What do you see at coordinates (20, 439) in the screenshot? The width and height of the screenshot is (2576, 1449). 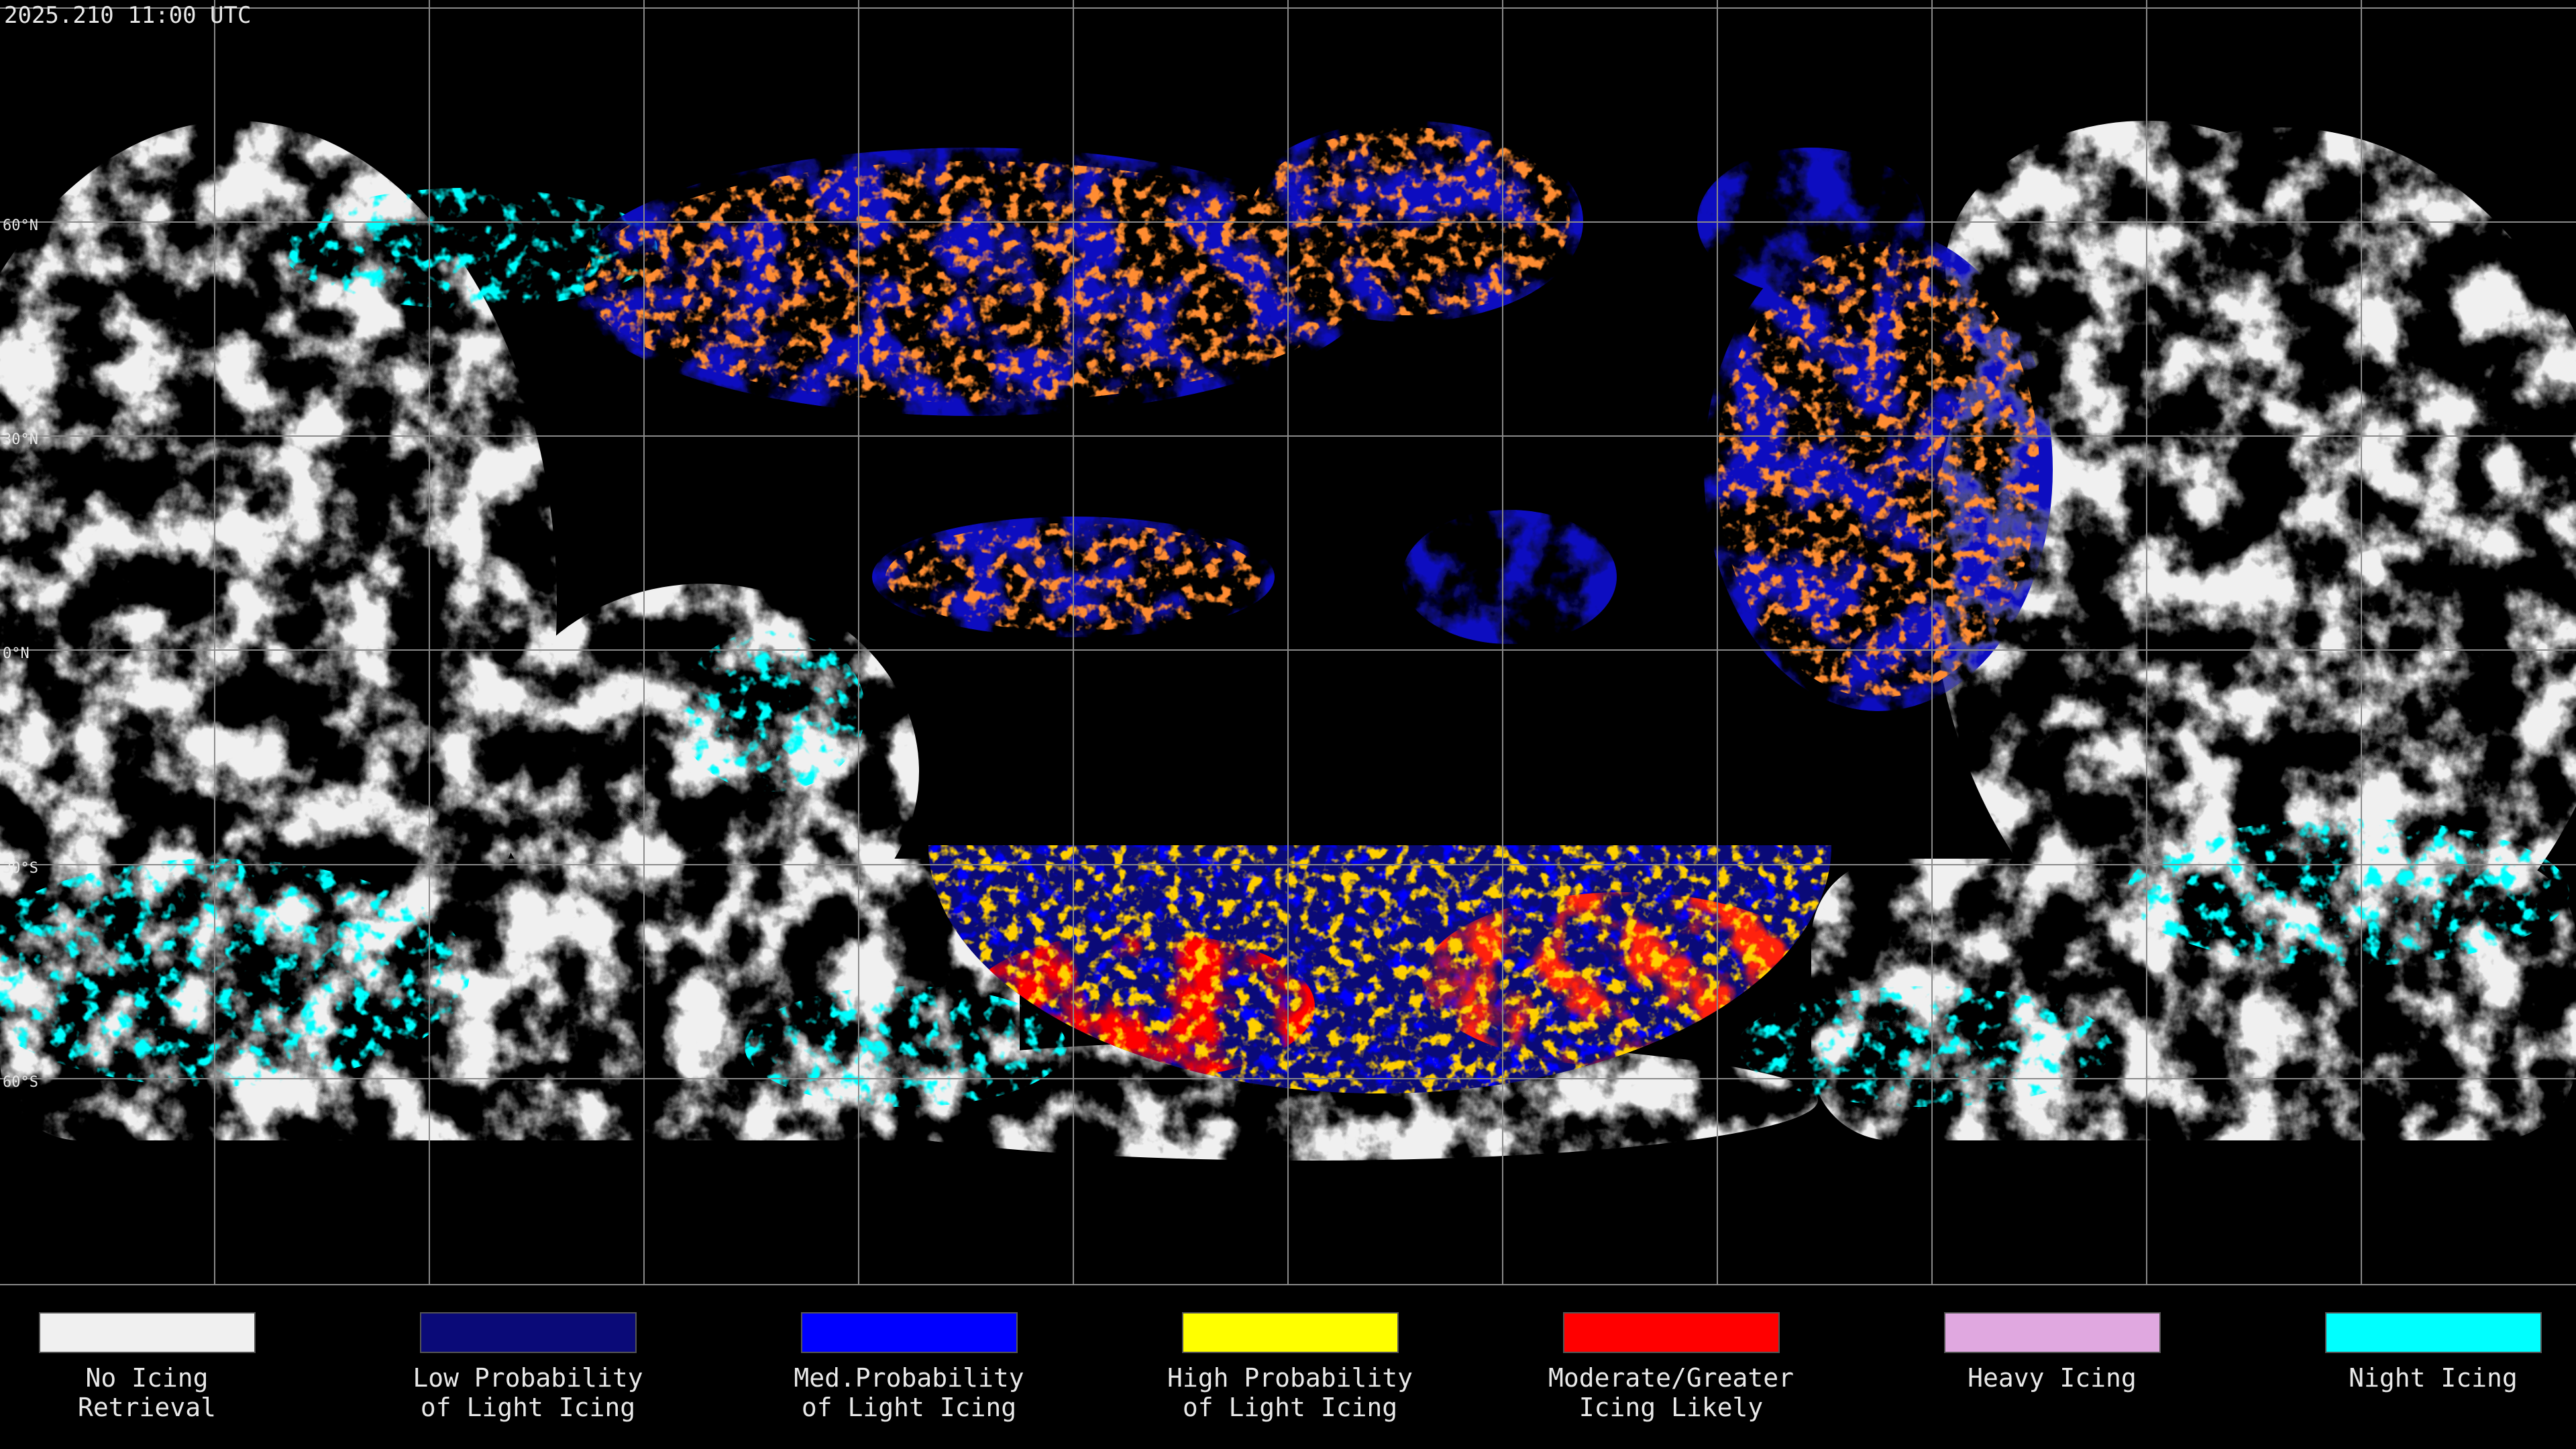 I see `latitude-label: 30°N` at bounding box center [20, 439].